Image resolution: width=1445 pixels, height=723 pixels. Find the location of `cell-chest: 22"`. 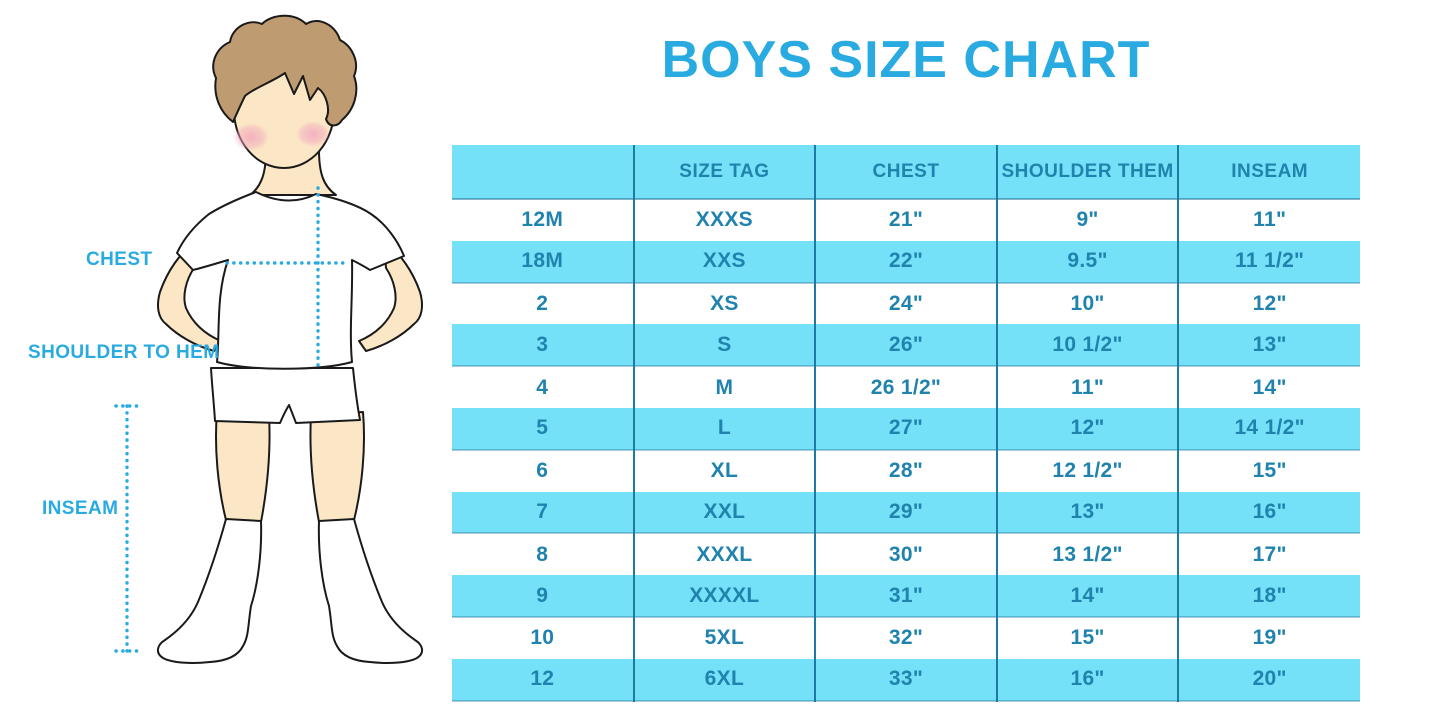

cell-chest: 22" is located at coordinates (905, 261).